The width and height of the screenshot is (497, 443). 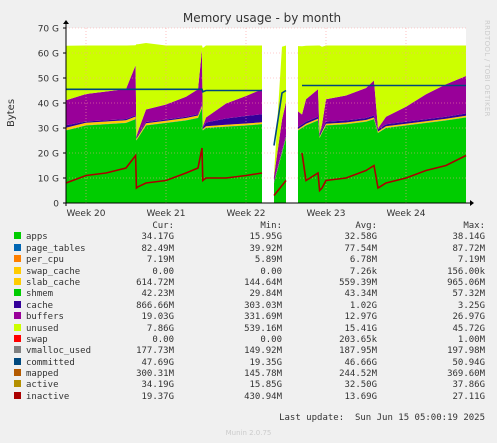 What do you see at coordinates (157, 396) in the screenshot?
I see `legend-cur: 19.37G` at bounding box center [157, 396].